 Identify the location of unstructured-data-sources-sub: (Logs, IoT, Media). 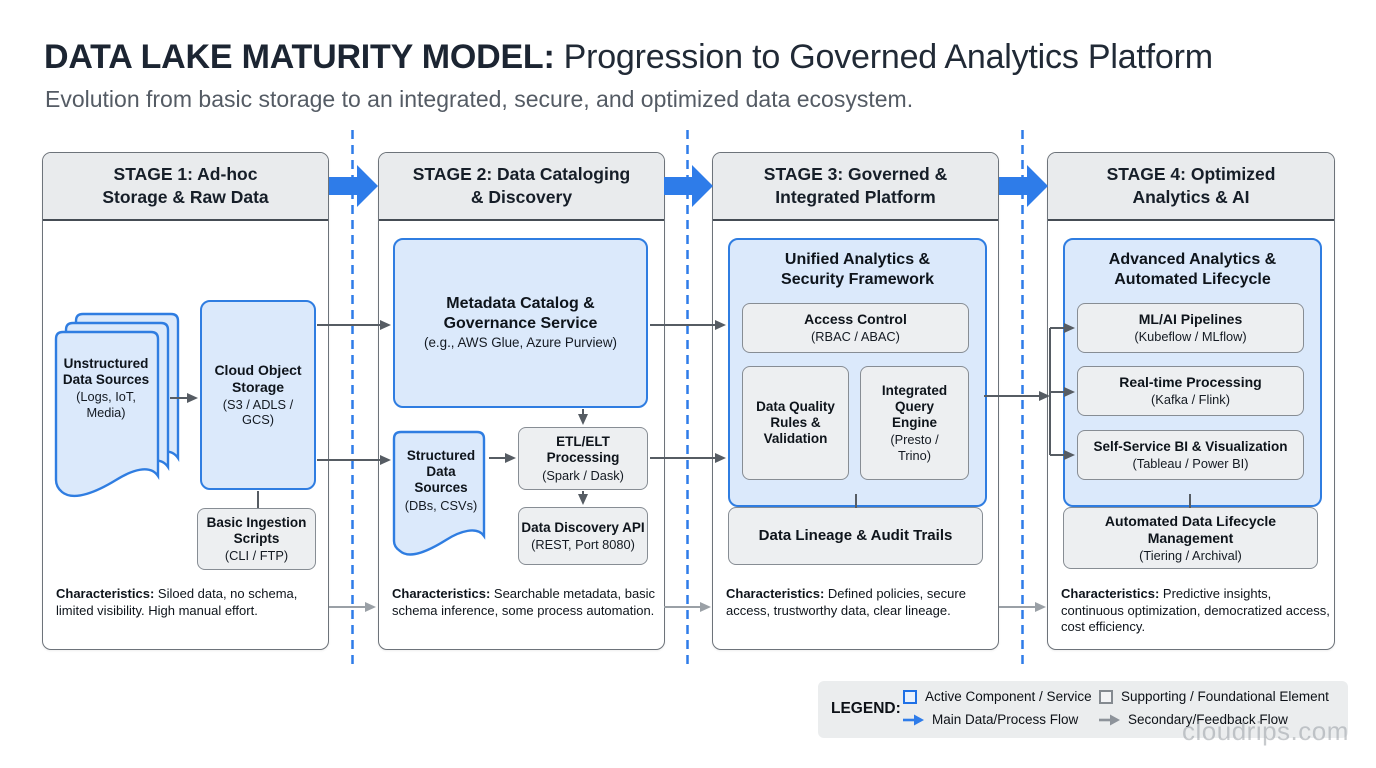
(106, 404).